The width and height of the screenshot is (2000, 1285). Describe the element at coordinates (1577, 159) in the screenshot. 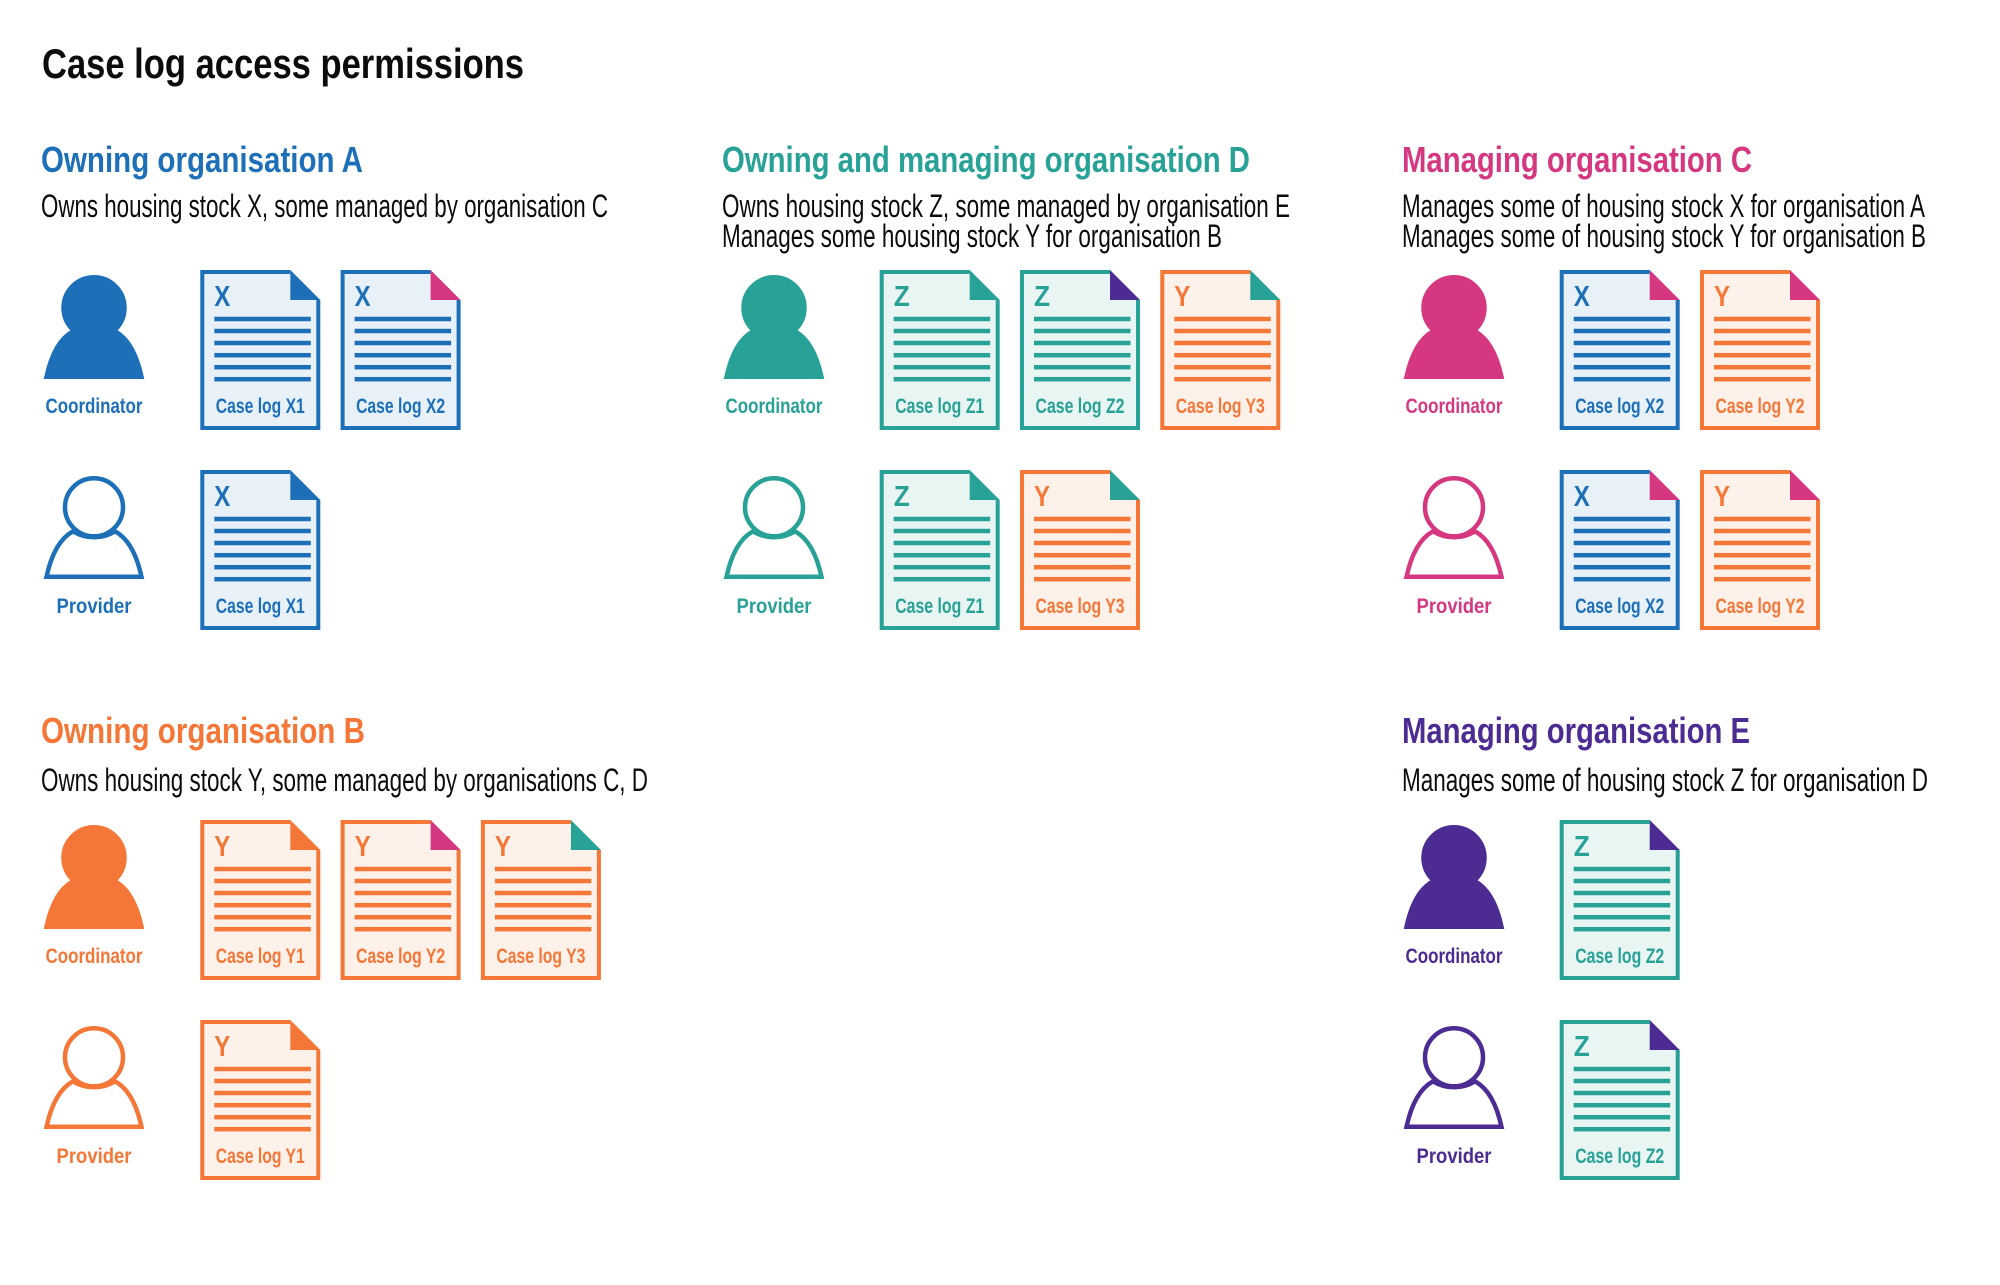

I see `svg-text: Managing organisation C` at that location.